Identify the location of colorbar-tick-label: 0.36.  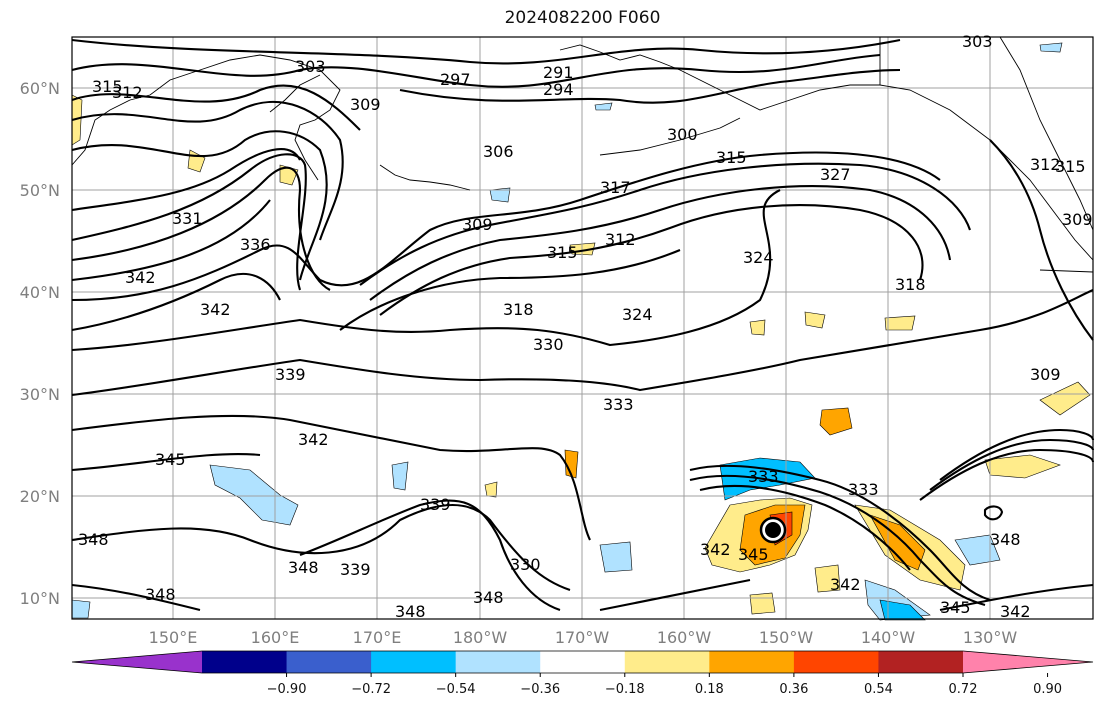
(793, 689).